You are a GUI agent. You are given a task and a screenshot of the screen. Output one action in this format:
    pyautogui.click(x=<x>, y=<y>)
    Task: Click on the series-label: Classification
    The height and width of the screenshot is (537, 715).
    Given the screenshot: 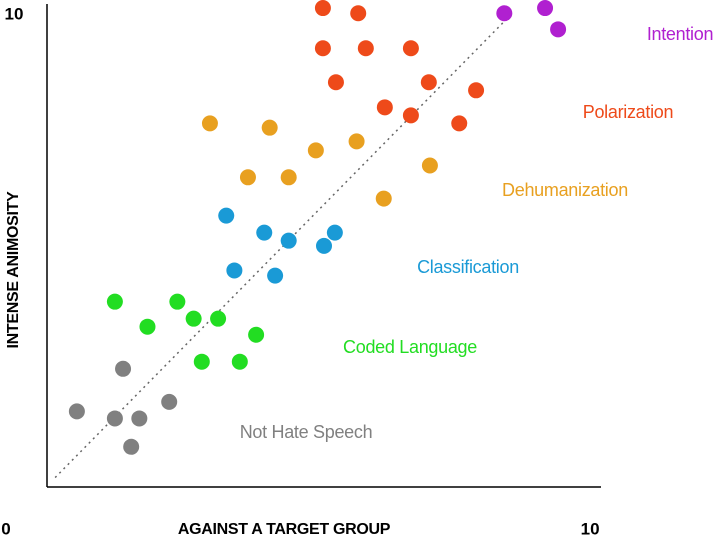 What is the action you would take?
    pyautogui.click(x=468, y=267)
    